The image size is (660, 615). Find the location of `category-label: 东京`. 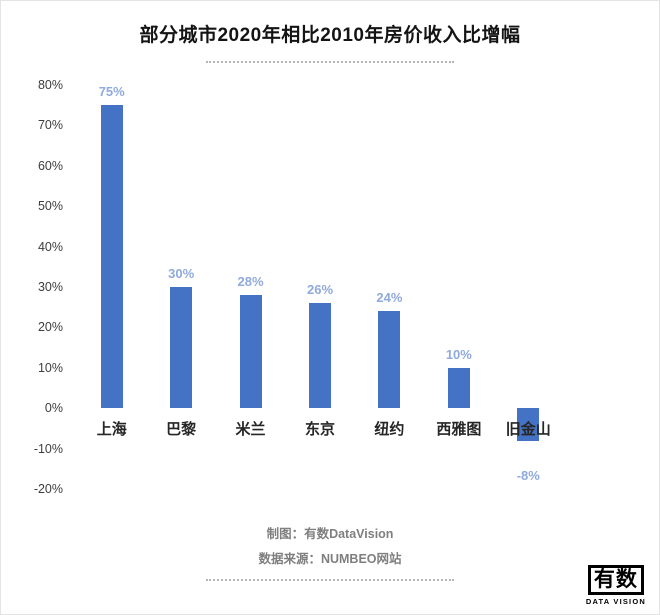

category-label: 东京 is located at coordinates (319, 430).